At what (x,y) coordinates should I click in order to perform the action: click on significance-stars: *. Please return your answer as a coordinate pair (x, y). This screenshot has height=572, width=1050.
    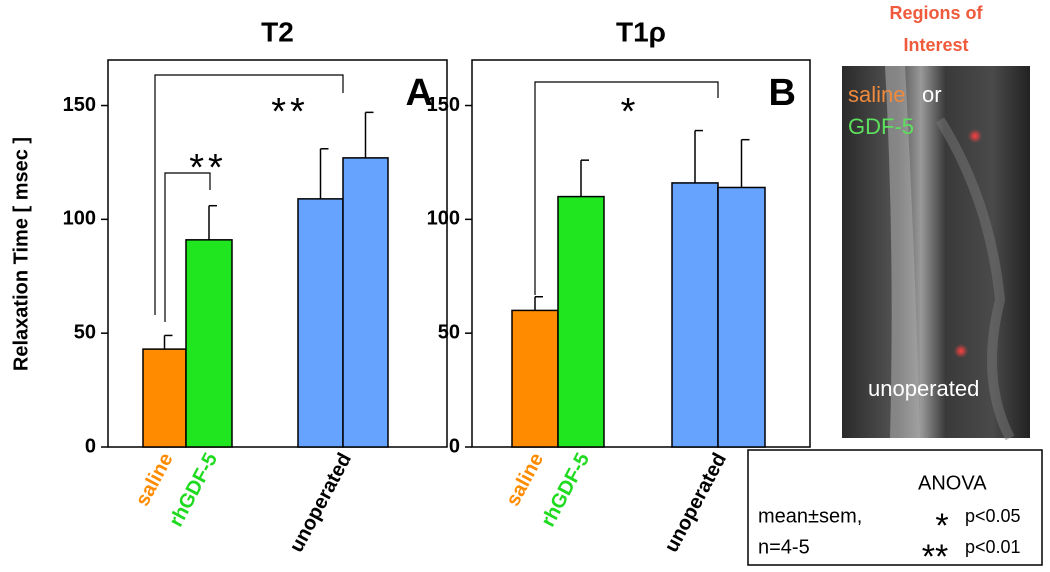
    Looking at the image, I should click on (630, 112).